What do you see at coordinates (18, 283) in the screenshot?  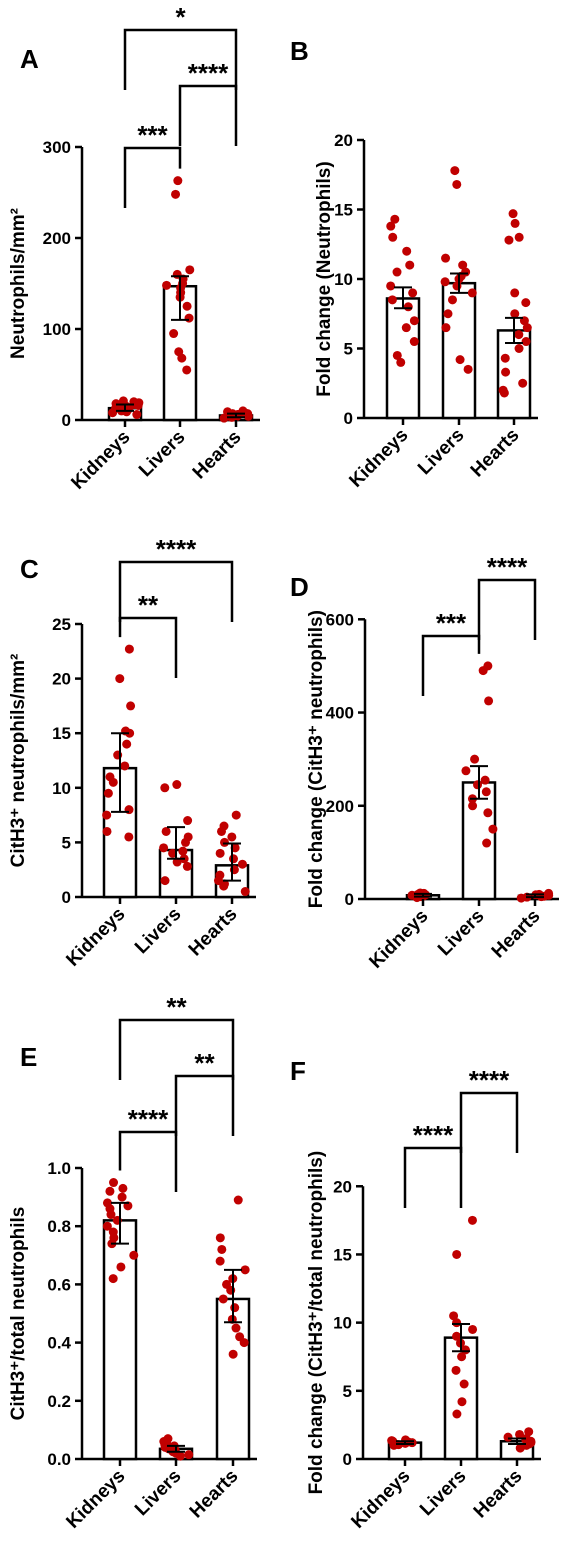 I see `y-axis-title: Neutrophils/mm²` at bounding box center [18, 283].